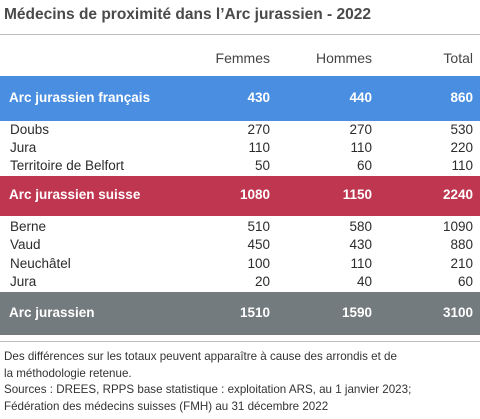 This screenshot has width=480, height=419. I want to click on table-row: Neuchâtel 100 110 210, so click(240, 264).